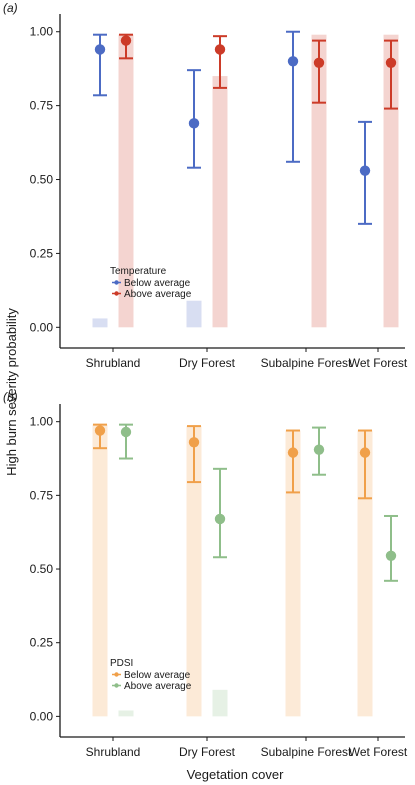  I want to click on panel-b-points, so click(245, 493).